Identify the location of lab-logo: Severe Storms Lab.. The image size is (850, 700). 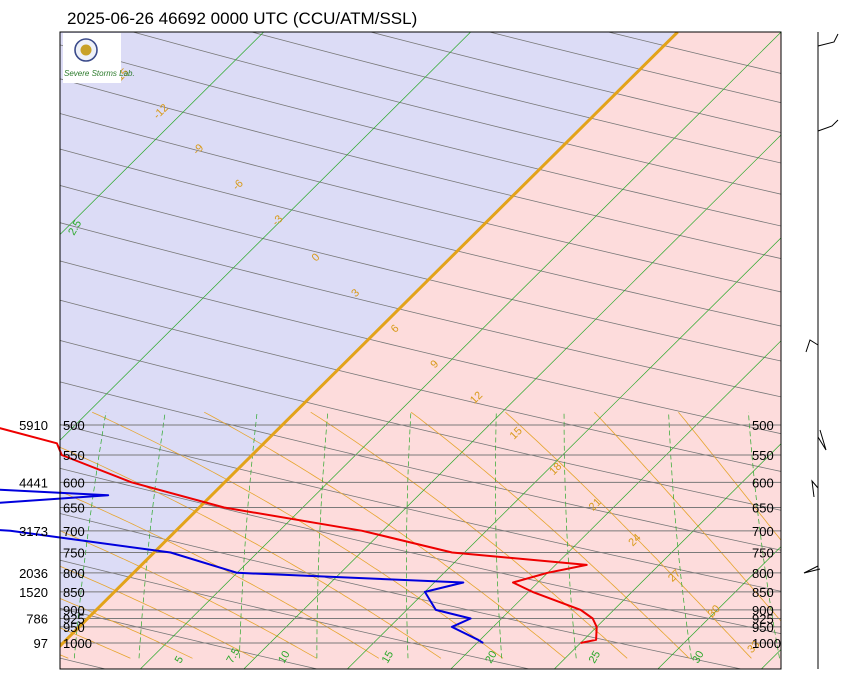
(99, 58).